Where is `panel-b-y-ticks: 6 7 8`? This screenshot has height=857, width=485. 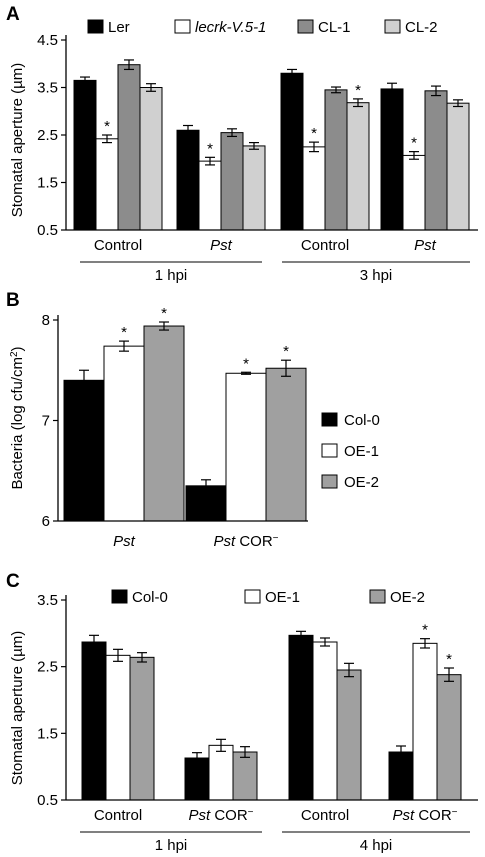
panel-b-y-ticks: 6 7 8 is located at coordinates (50, 421).